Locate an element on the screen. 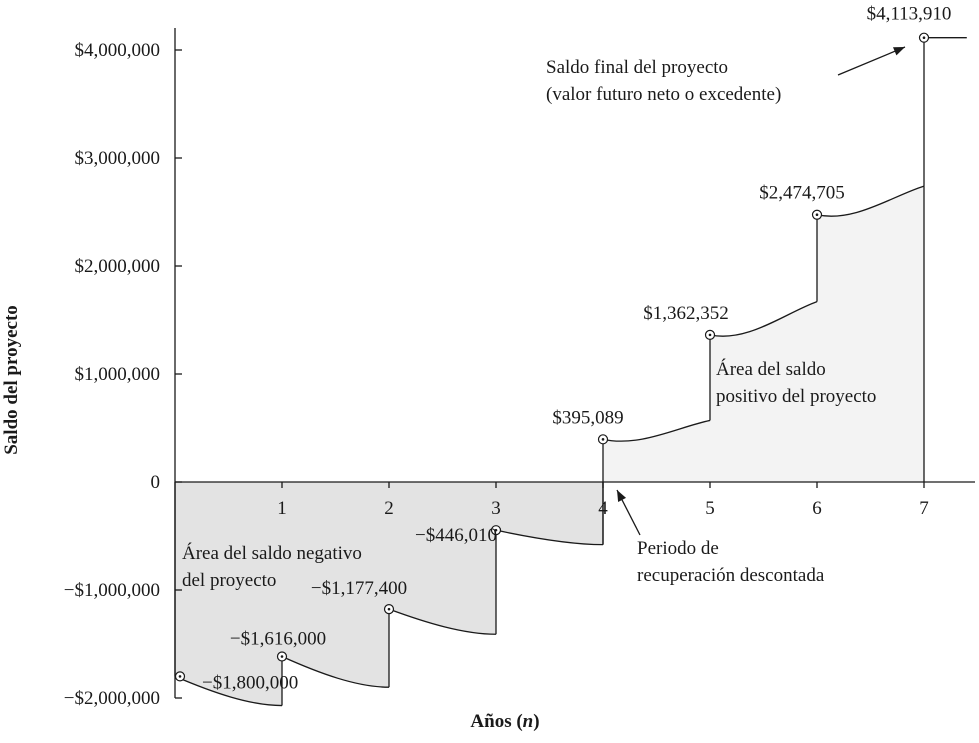 The height and width of the screenshot is (743, 979). marker-year-2-dot is located at coordinates (389, 609).